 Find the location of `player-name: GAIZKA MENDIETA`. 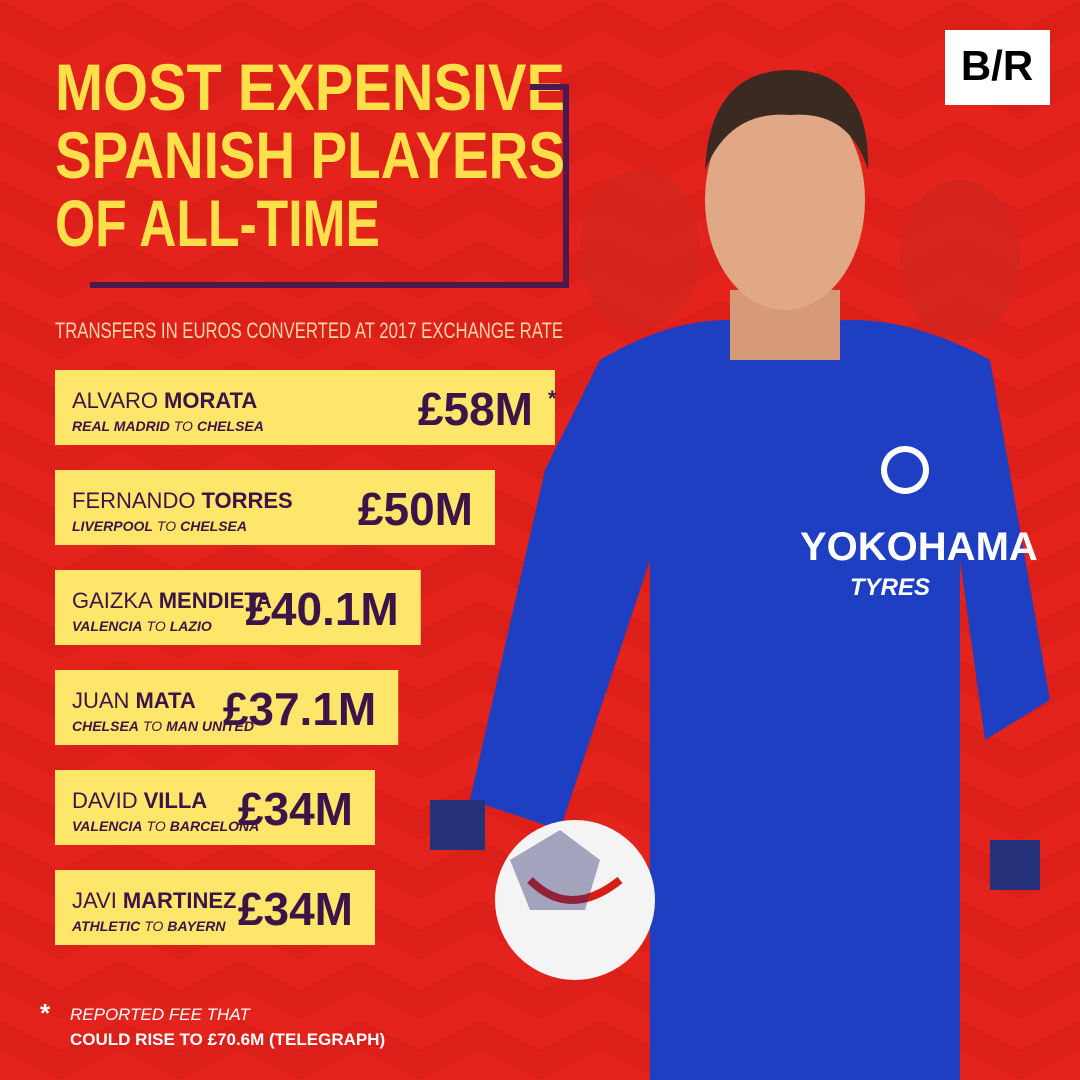

player-name: GAIZKA MENDIETA is located at coordinates (172, 600).